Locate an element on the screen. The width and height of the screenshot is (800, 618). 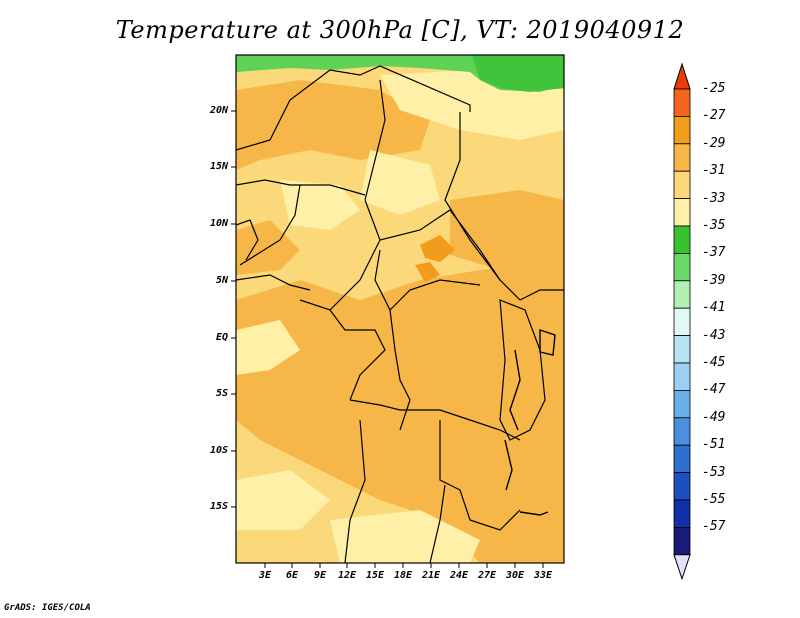
lakes is located at coordinates (530, 422).